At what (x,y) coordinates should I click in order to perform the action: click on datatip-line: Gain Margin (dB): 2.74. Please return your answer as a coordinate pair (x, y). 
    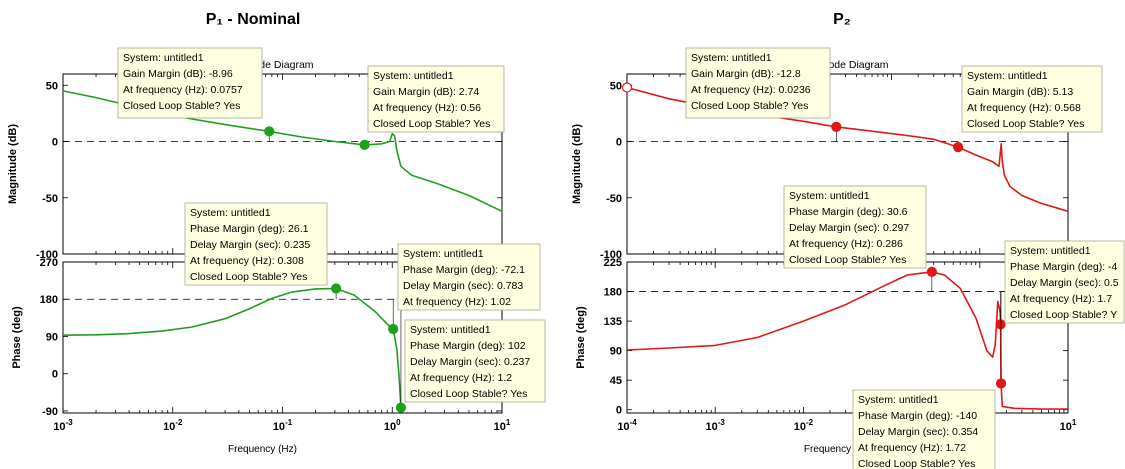
    Looking at the image, I should click on (426, 92).